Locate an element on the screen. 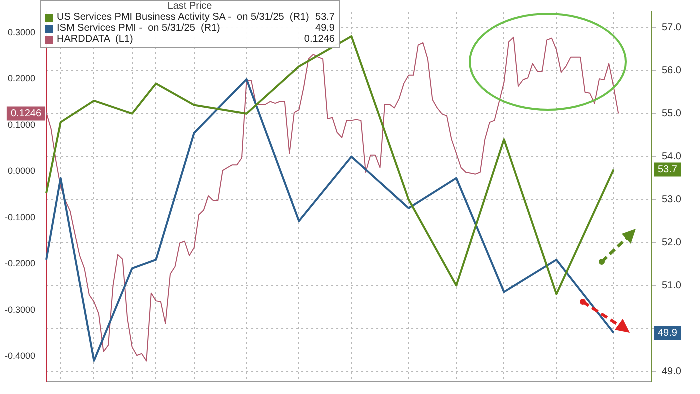 The height and width of the screenshot is (394, 700). y2-tick-label: 55.0 is located at coordinates (672, 114).